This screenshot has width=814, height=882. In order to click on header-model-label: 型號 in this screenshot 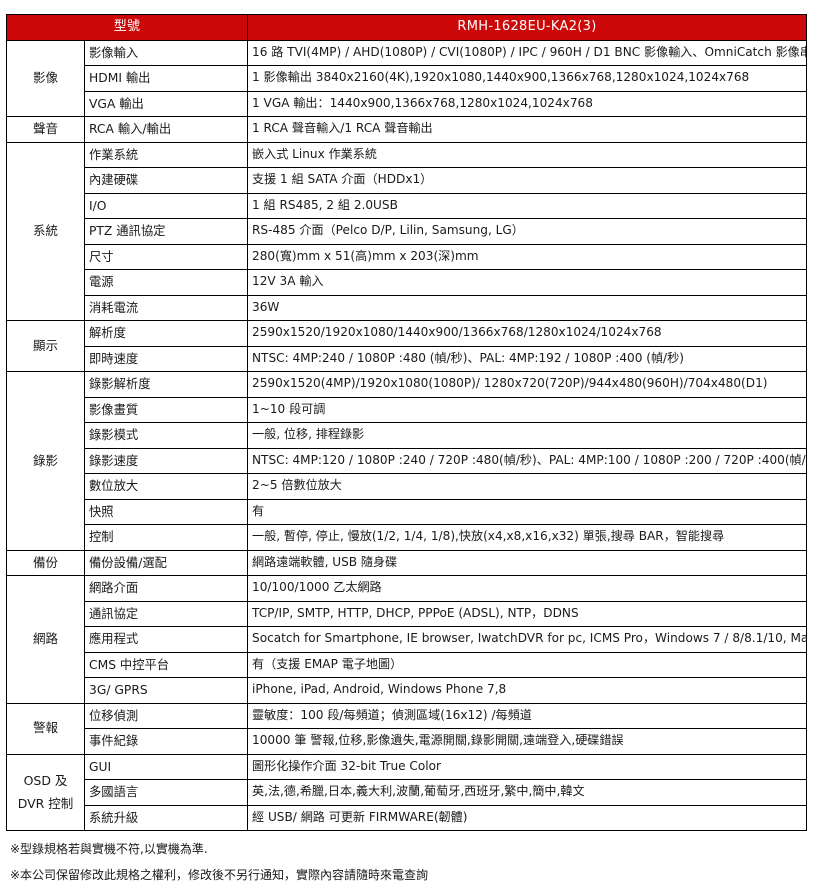, I will do `click(127, 27)`.